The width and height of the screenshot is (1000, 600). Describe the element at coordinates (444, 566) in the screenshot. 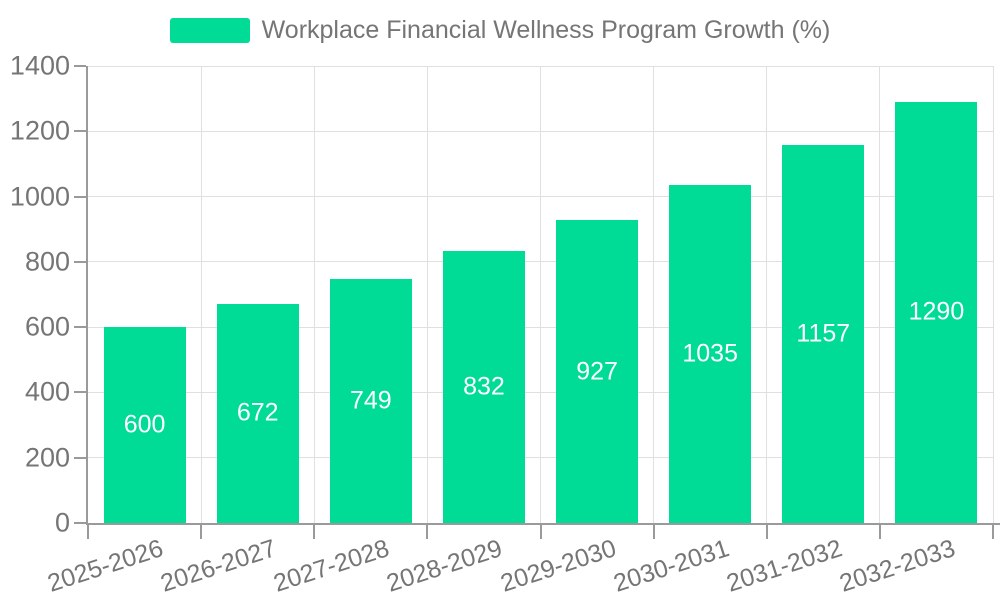

I see `x-tick-label: 2028-2029` at that location.